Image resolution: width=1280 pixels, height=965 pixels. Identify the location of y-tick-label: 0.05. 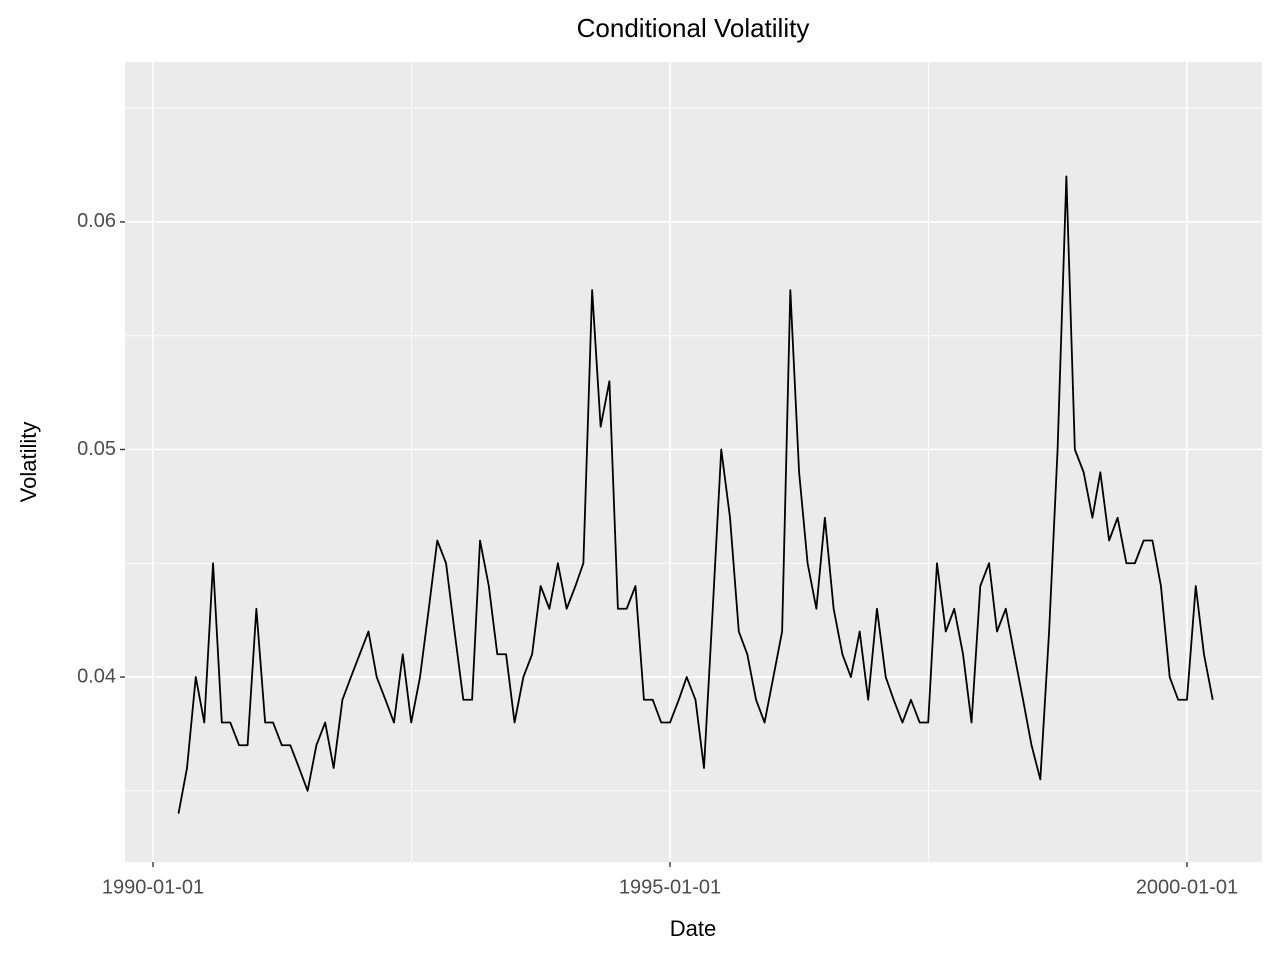
(96, 449).